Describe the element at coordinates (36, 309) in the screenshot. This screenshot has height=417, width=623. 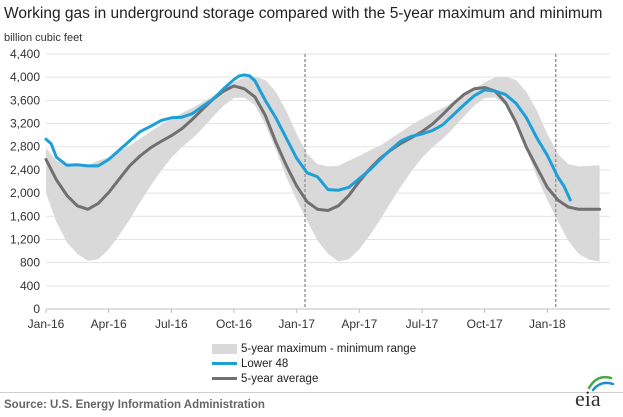
I see `y-tick-label: 0` at that location.